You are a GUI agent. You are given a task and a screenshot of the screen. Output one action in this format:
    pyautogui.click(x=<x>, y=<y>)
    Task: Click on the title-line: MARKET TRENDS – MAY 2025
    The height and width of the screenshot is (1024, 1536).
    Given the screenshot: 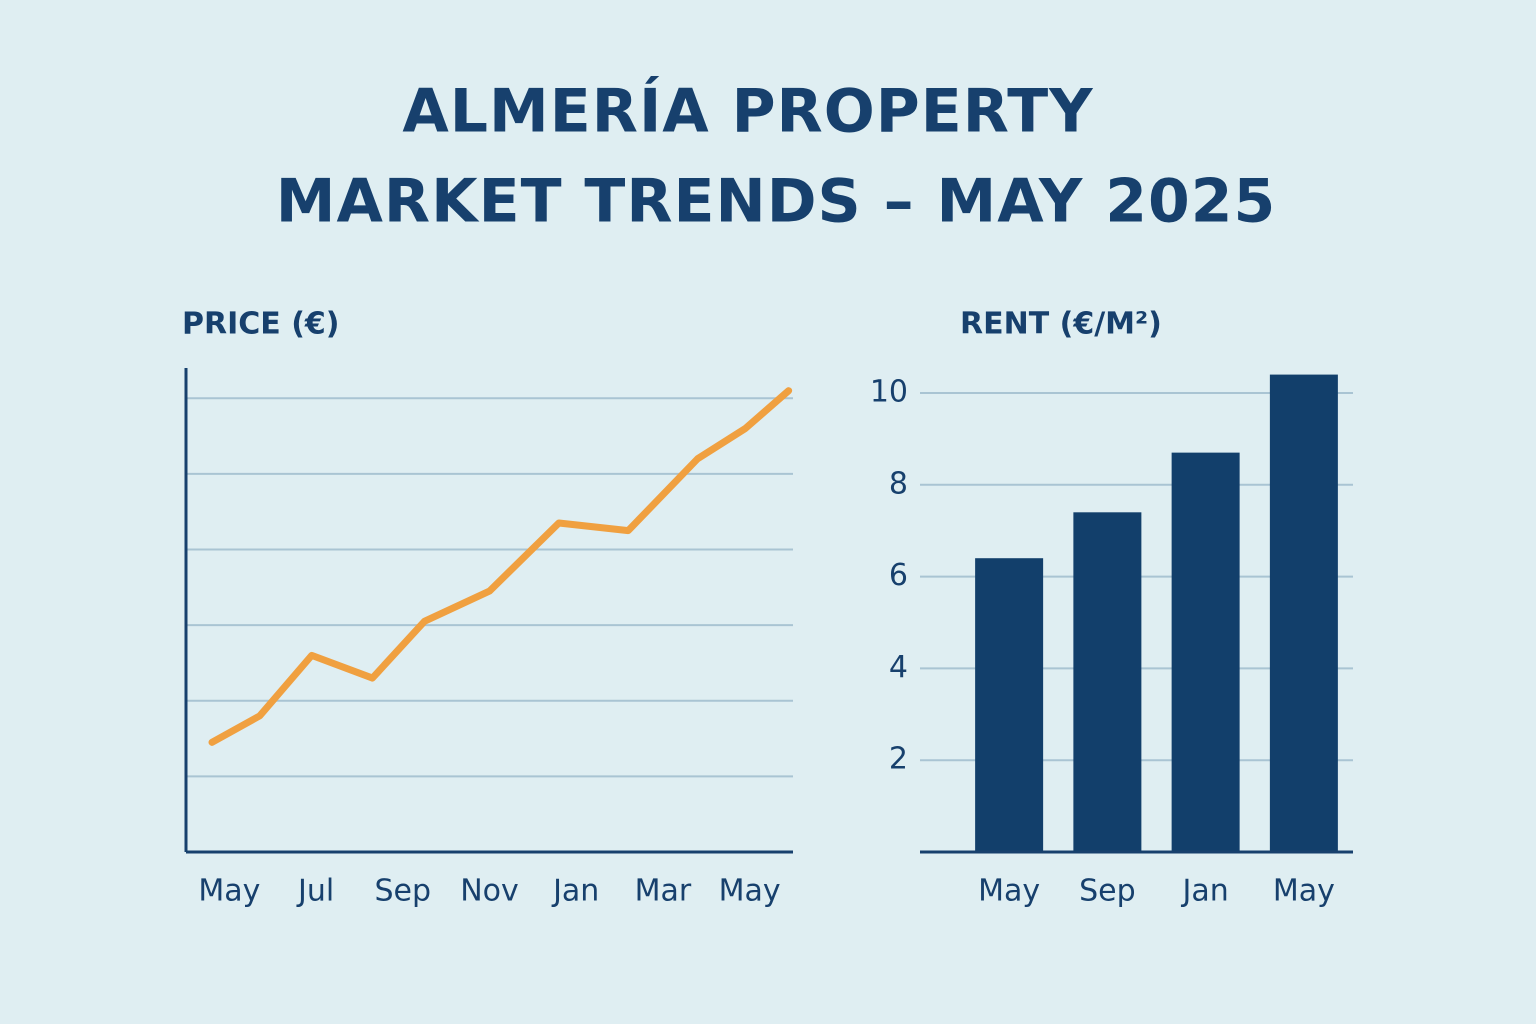 What is the action you would take?
    pyautogui.click(x=776, y=202)
    